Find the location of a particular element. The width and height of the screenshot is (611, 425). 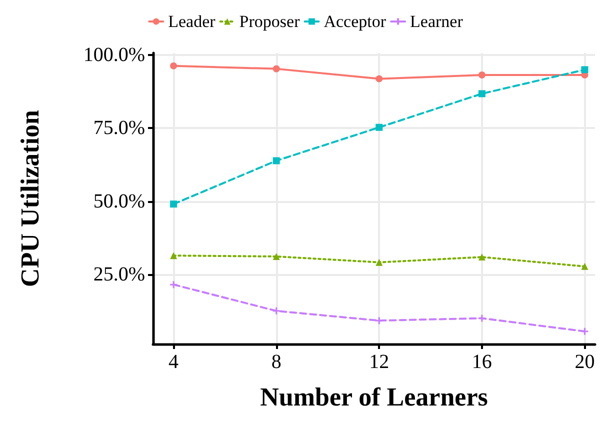

y-tick-label: 100.0% is located at coordinates (114, 55).